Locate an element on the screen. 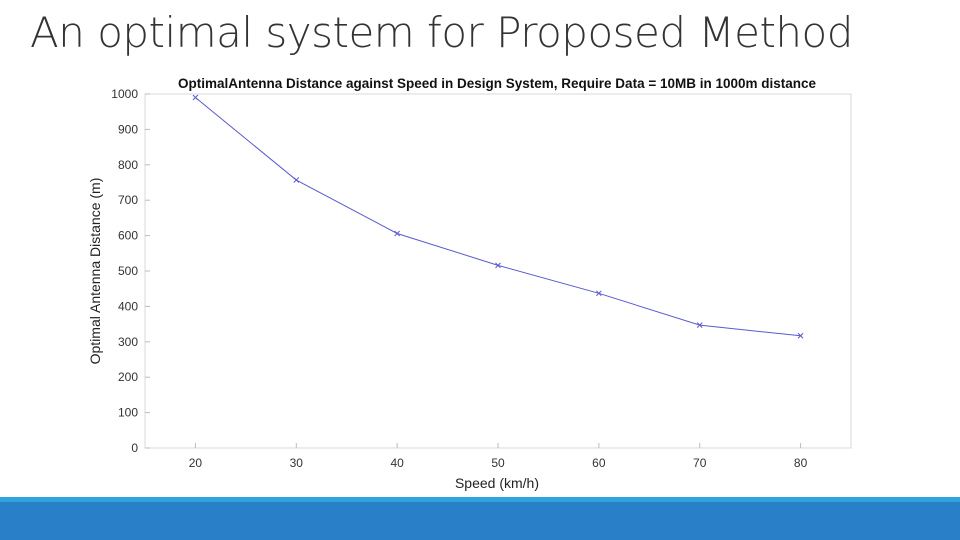  y-tick-label: 0 is located at coordinates (134, 448).